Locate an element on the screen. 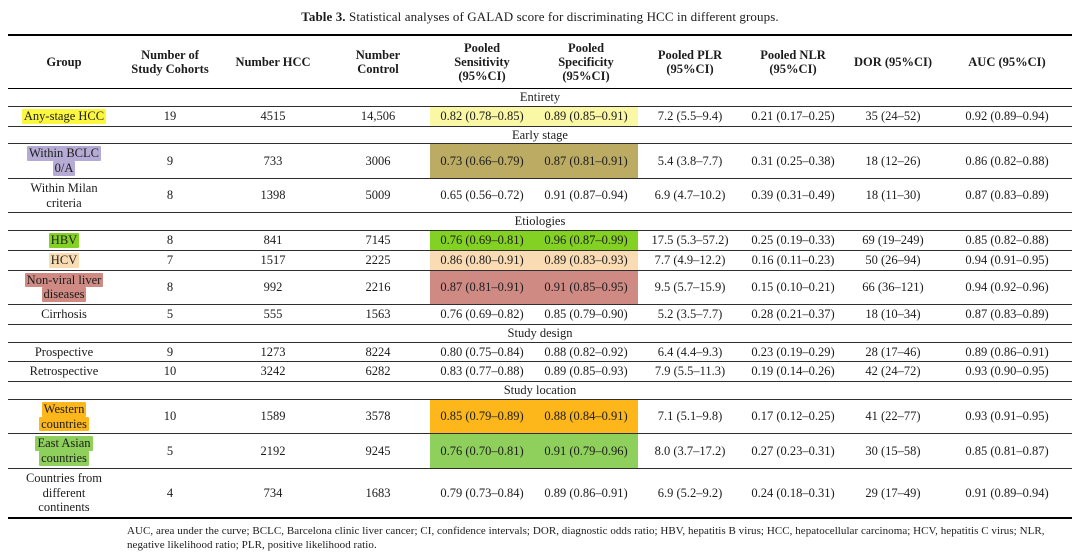 This screenshot has width=1080, height=552. group-cell: East Asian countries is located at coordinates (64, 451).